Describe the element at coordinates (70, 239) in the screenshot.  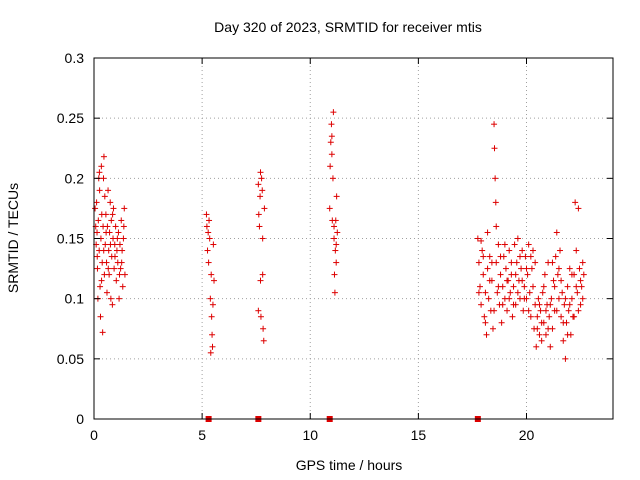
I see `y-tick-label: 0.15` at that location.